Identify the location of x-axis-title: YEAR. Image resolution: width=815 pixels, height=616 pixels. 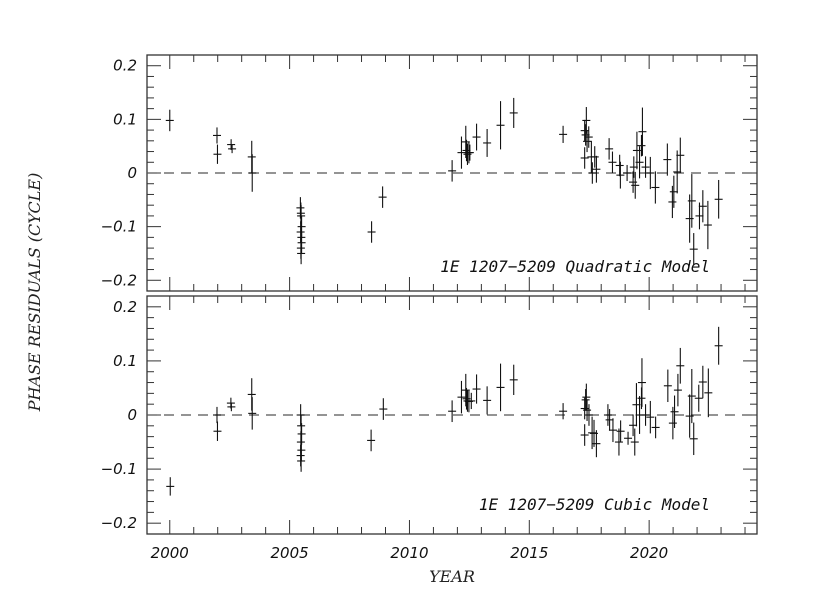
(452, 576).